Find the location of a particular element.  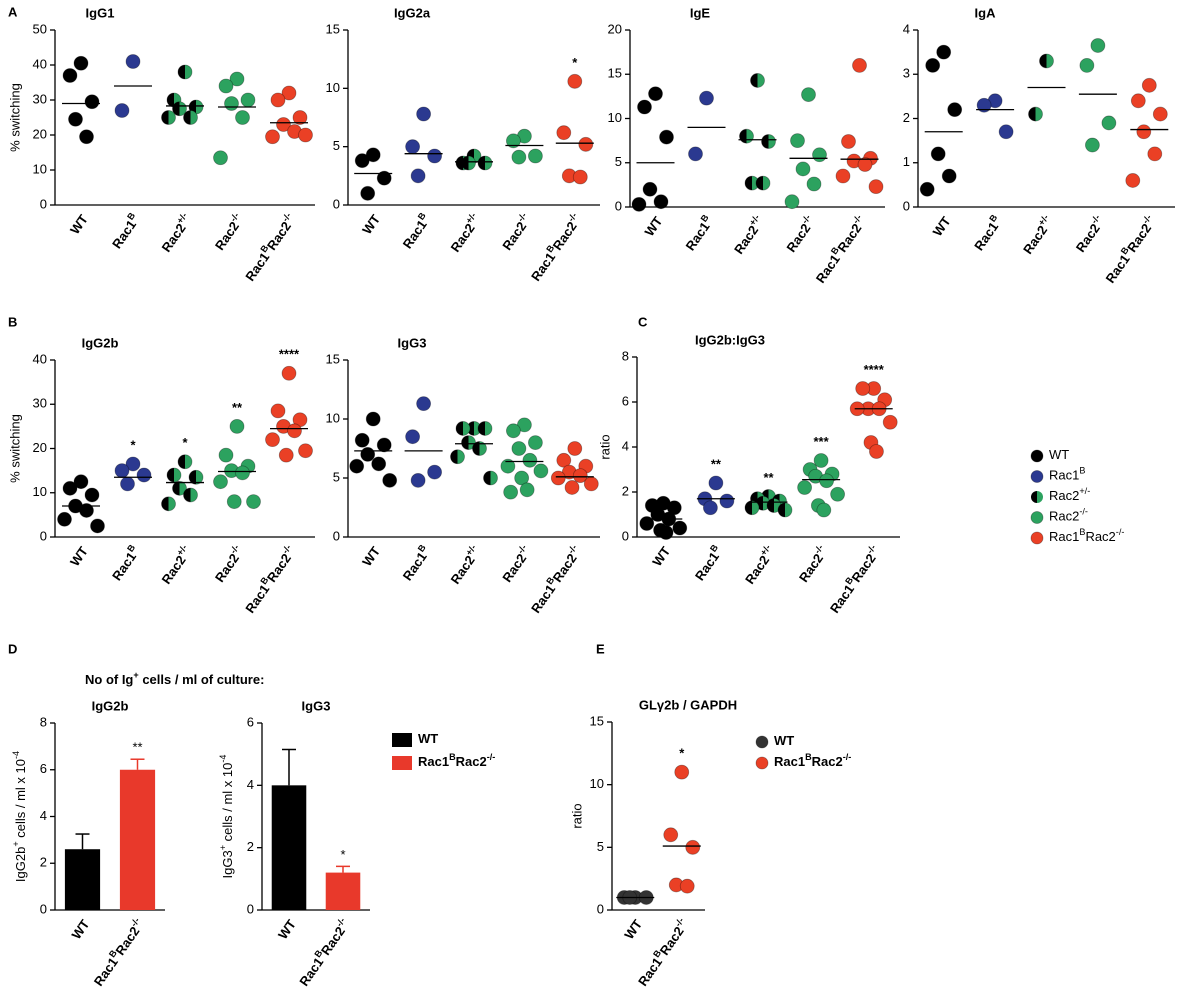

chart-title: IgG1 is located at coordinates (100, 12).